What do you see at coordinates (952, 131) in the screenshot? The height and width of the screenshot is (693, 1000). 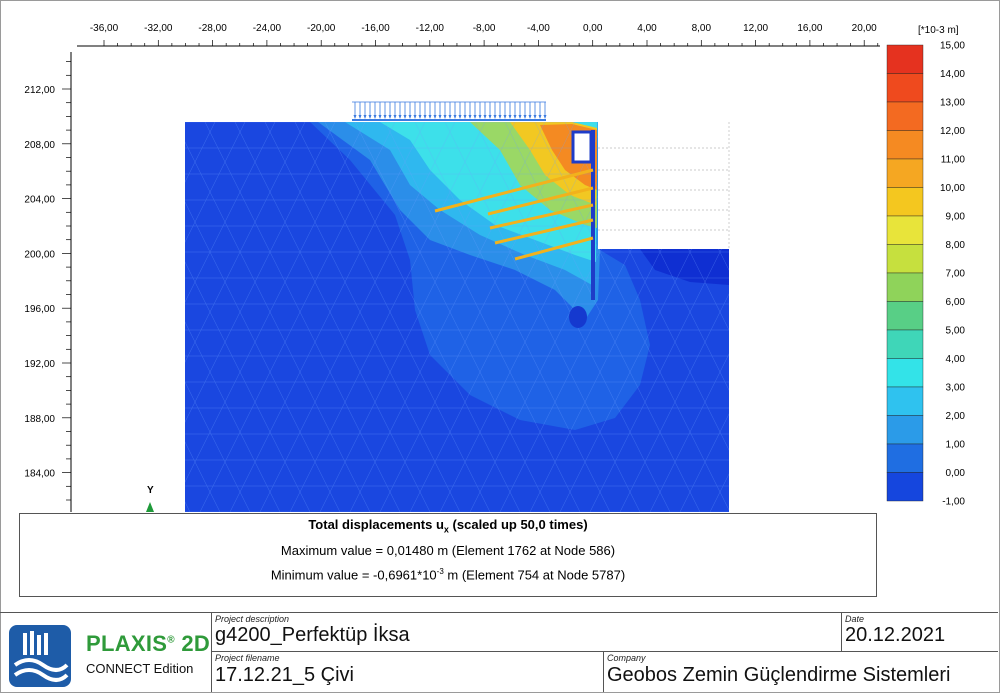 I see `legend-label: 12,00` at bounding box center [952, 131].